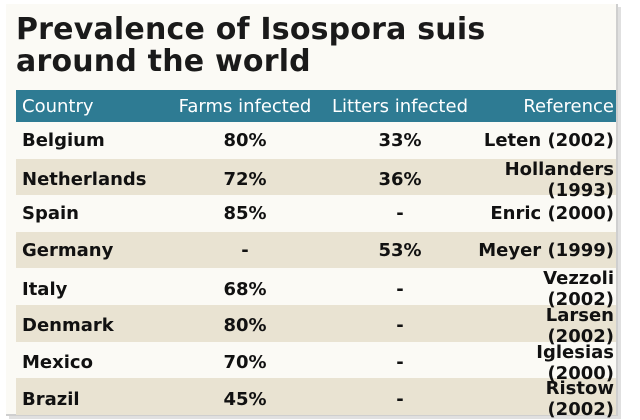  I want to click on cell-reference: Enric (2000), so click(552, 213).